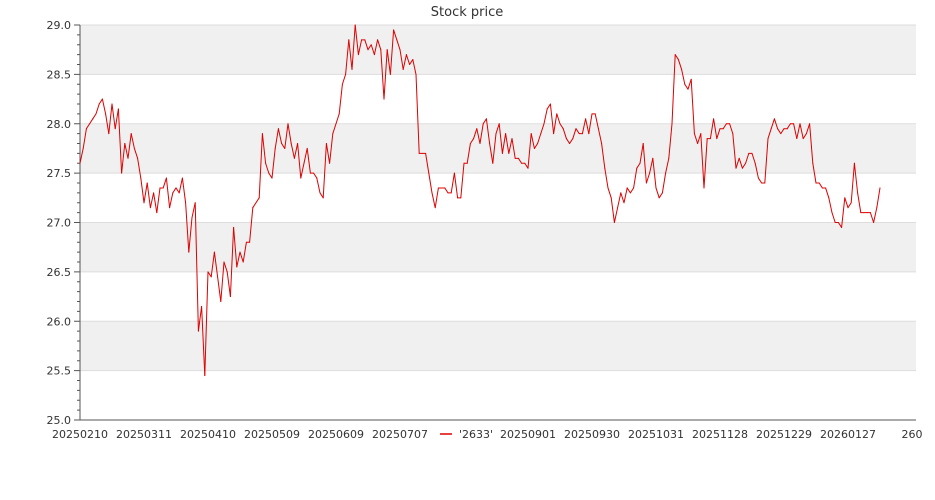 The width and height of the screenshot is (935, 500). What do you see at coordinates (592, 434) in the screenshot?
I see `x-tick-label: 20250930` at bounding box center [592, 434].